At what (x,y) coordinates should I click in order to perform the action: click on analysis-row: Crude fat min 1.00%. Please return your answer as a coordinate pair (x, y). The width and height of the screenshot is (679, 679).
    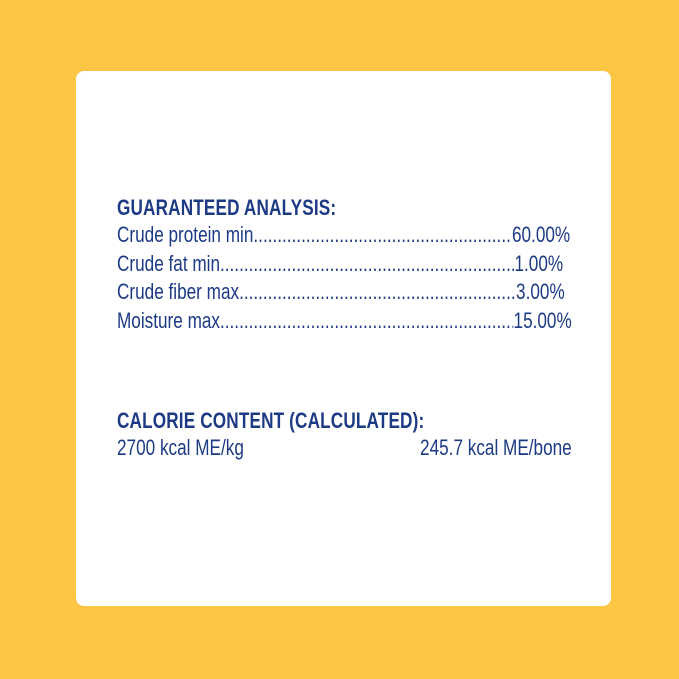
    Looking at the image, I should click on (340, 264).